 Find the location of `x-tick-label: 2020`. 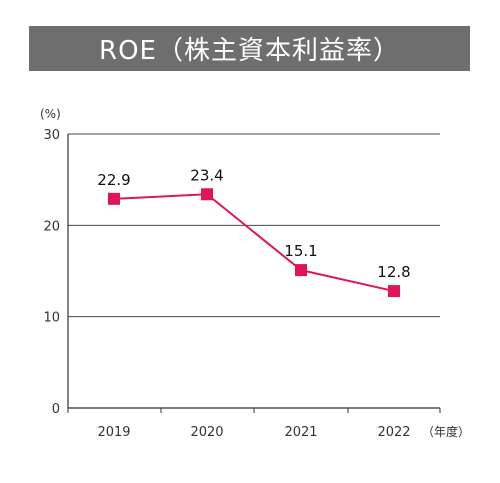

x-tick-label: 2020 is located at coordinates (206, 432).